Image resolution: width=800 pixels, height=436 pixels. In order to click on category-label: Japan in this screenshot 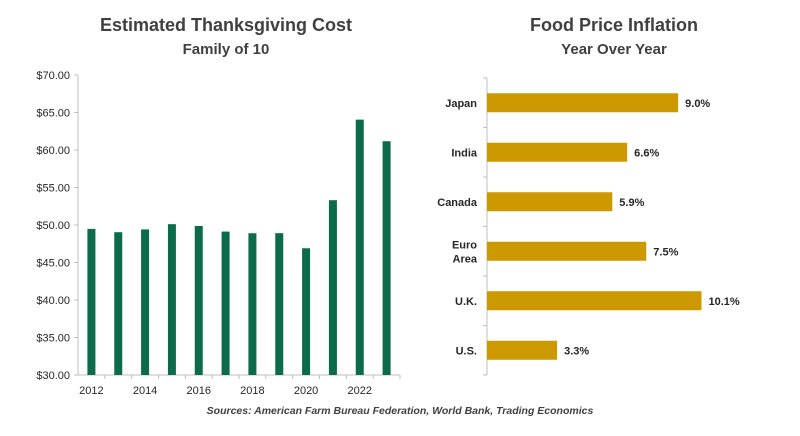, I will do `click(461, 104)`.